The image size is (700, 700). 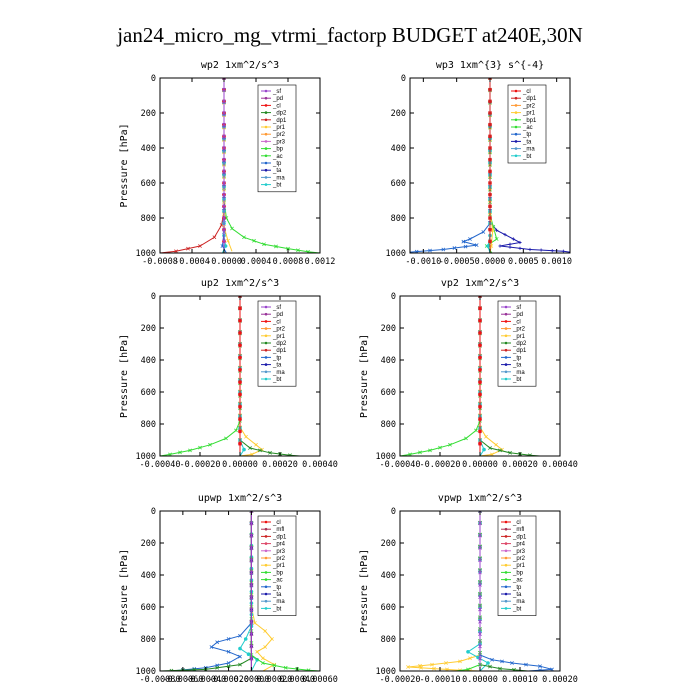 I want to click on legend-label: _pr2, so click(x=519, y=559).